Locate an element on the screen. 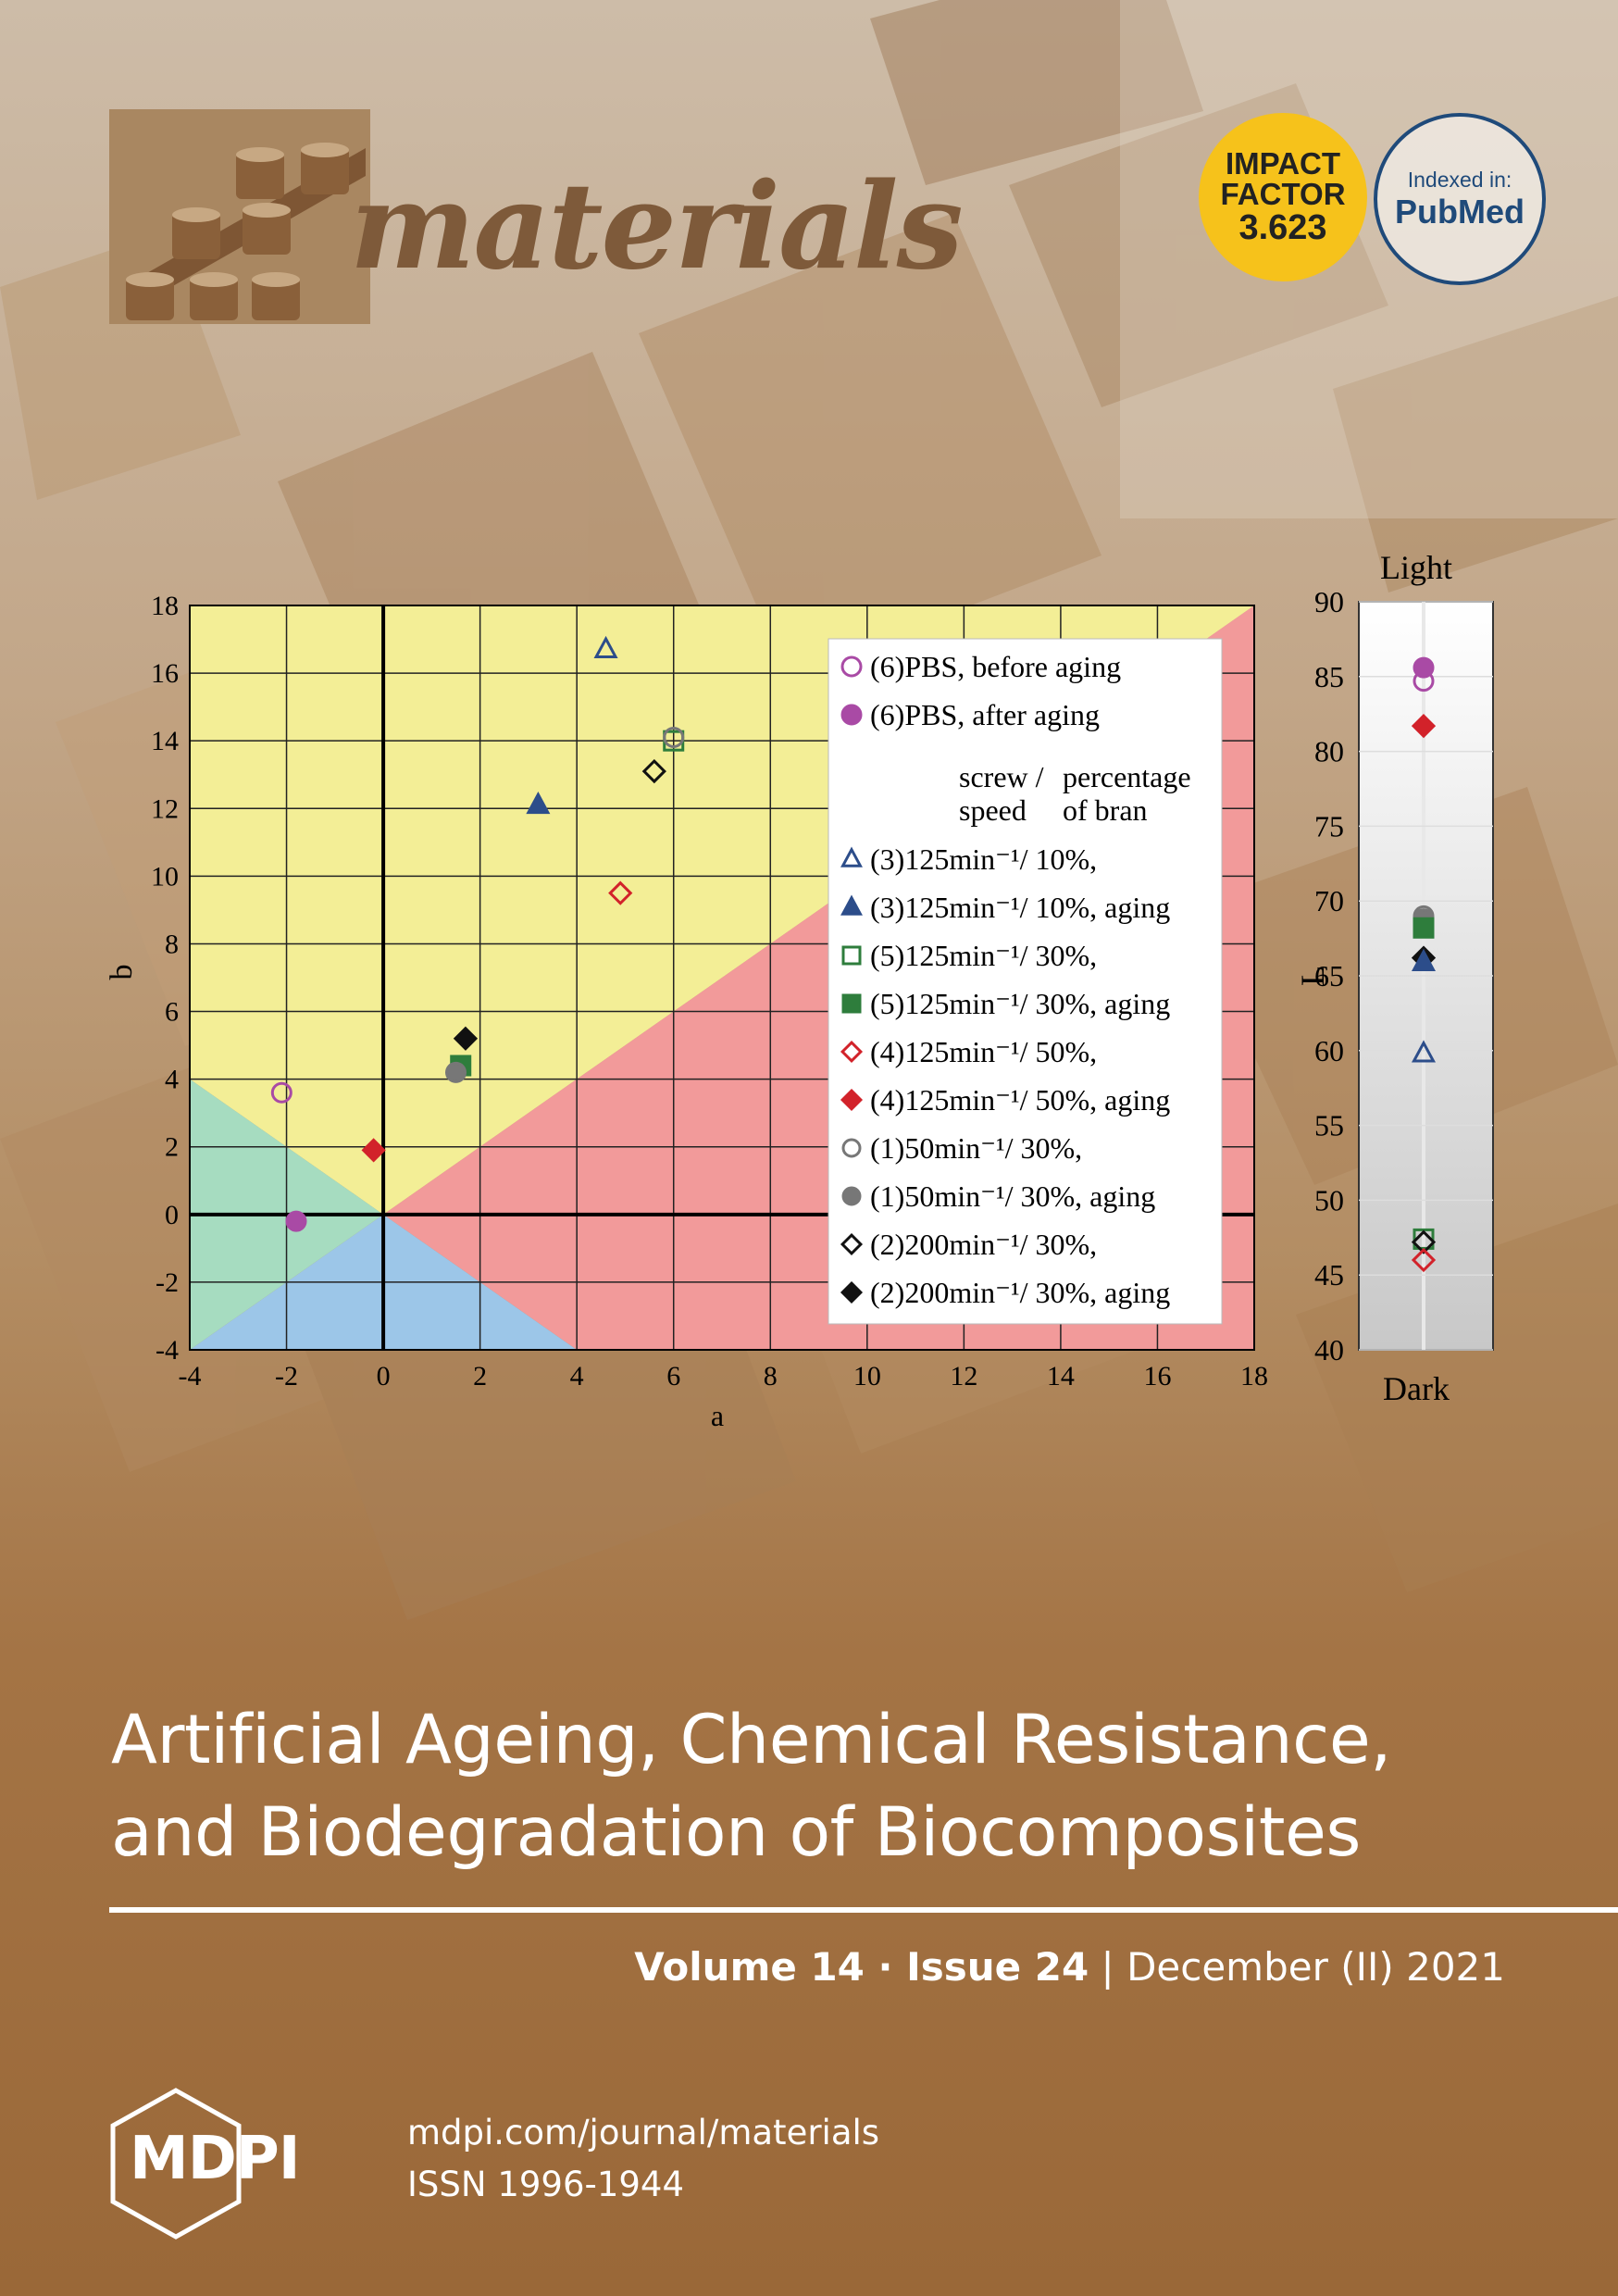 This screenshot has height=2296, width=1618. lightness-tick-labels: 40 45 50 55 60 65 70 75 80 85 90 is located at coordinates (1329, 975).